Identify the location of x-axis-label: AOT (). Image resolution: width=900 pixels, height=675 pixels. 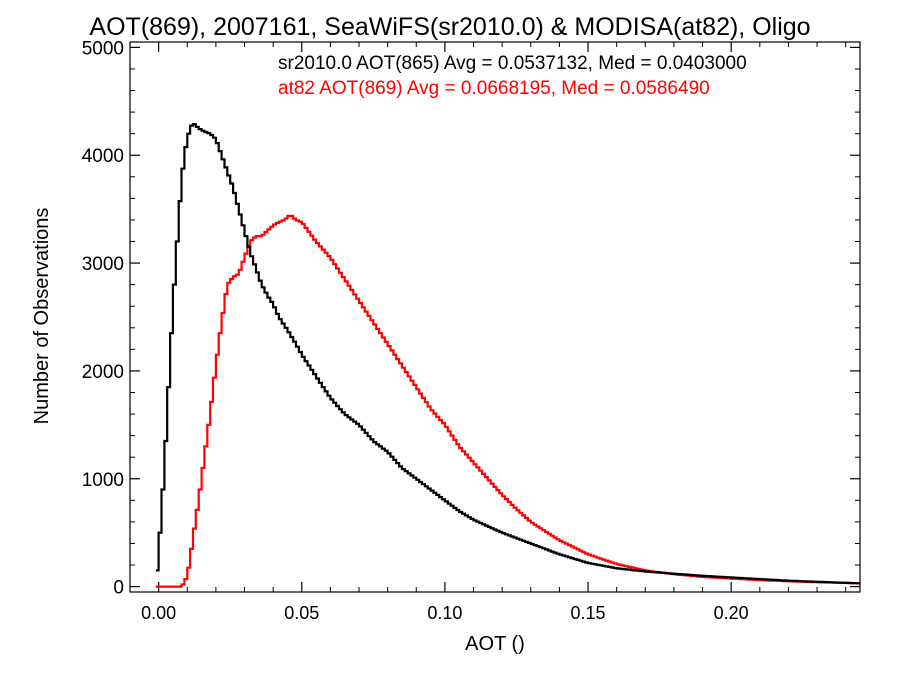
(495, 644).